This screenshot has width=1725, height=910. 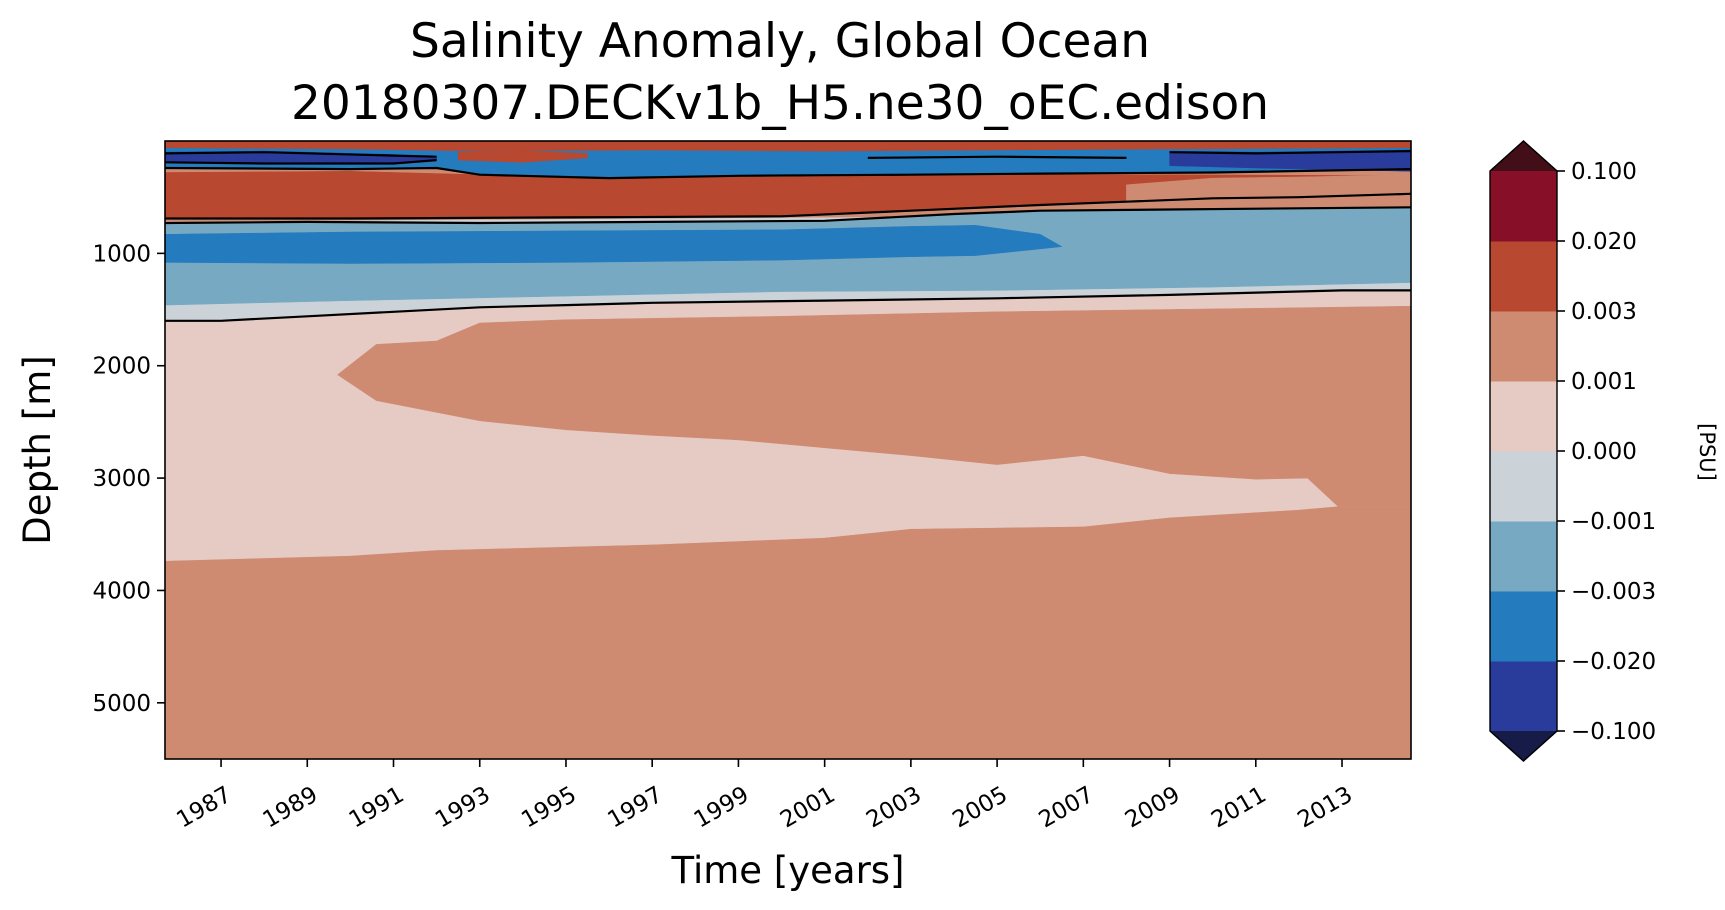 I want to click on colorbar-tick-label: 0.100, so click(x=1604, y=172).